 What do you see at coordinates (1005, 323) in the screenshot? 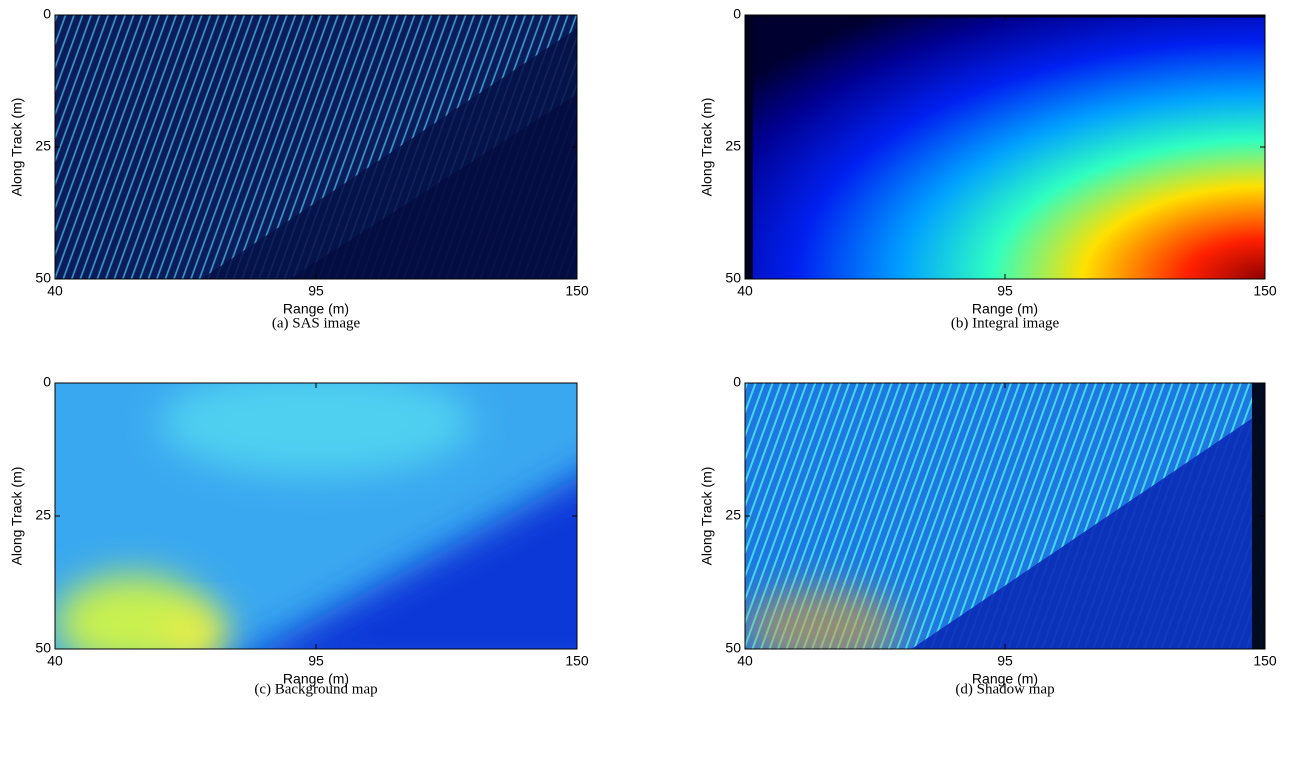
I see `caption: (b) Integral image` at bounding box center [1005, 323].